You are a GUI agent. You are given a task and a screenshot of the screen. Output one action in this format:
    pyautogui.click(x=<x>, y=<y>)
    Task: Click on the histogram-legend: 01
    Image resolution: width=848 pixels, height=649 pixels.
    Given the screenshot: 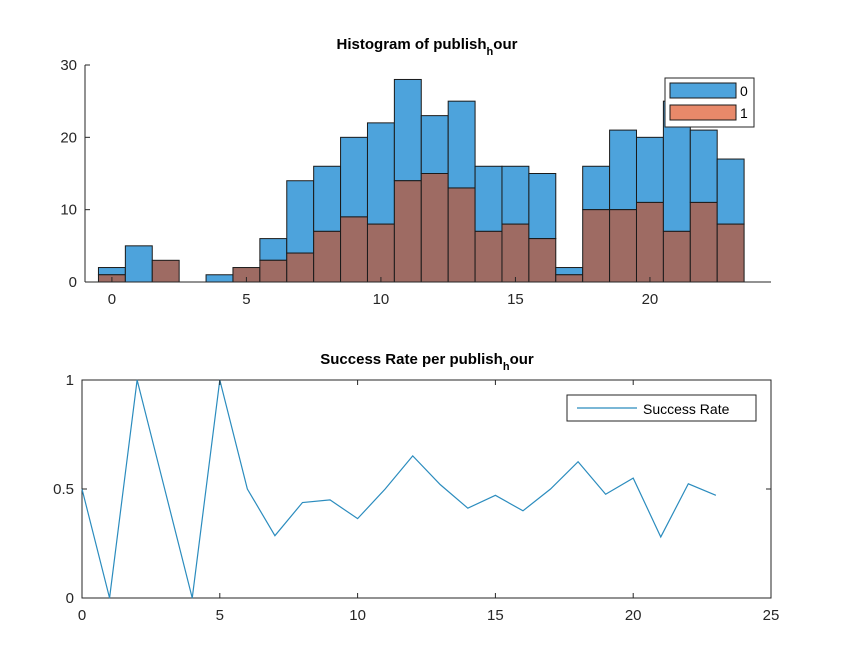 What is the action you would take?
    pyautogui.click(x=709, y=102)
    